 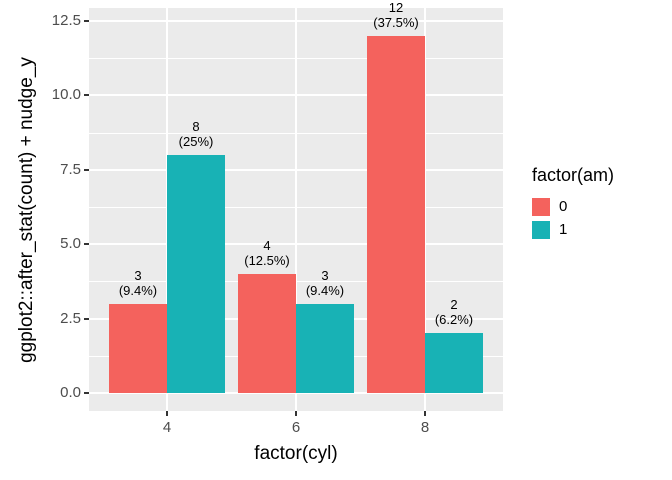 I want to click on bar-am0-cyl8, so click(x=396, y=214).